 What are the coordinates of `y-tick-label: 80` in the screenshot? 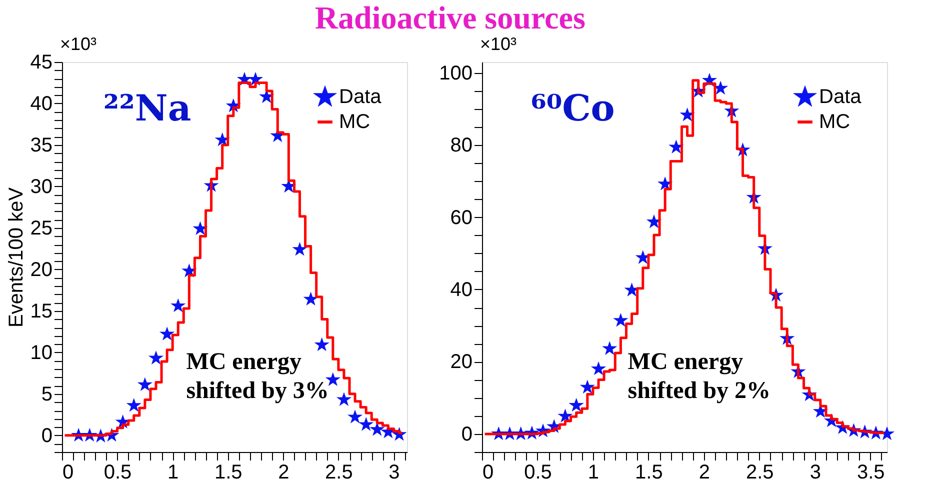 It's located at (461, 145).